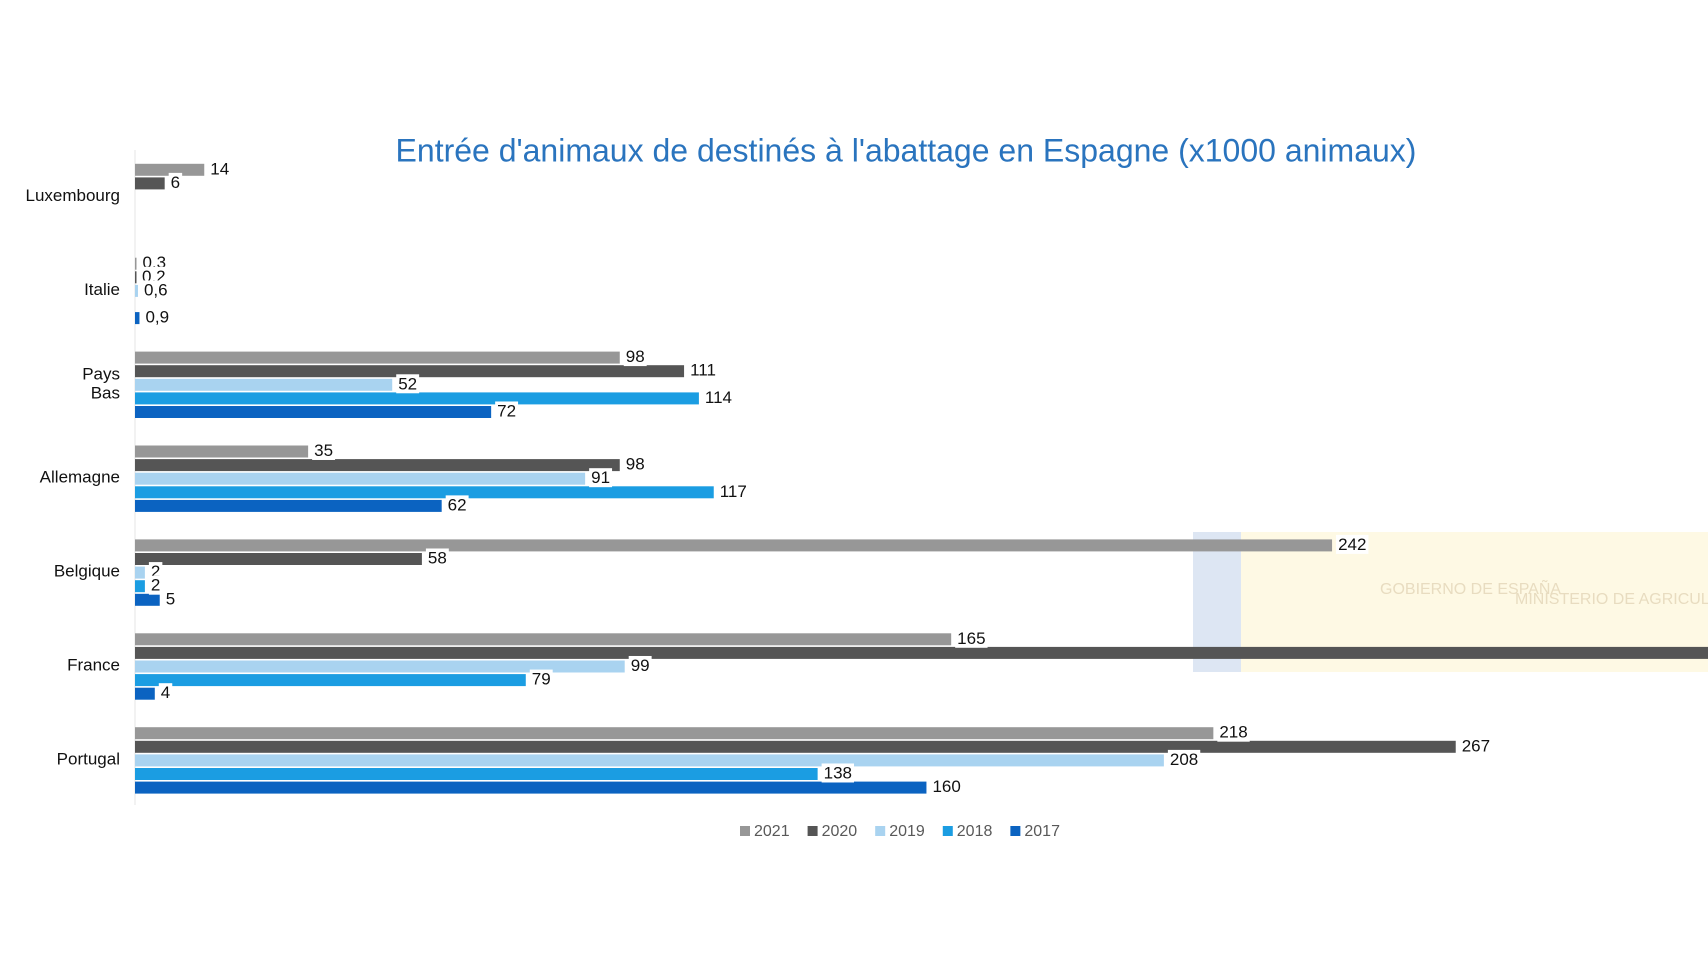 The width and height of the screenshot is (1708, 962). I want to click on value-label: 218, so click(1233, 732).